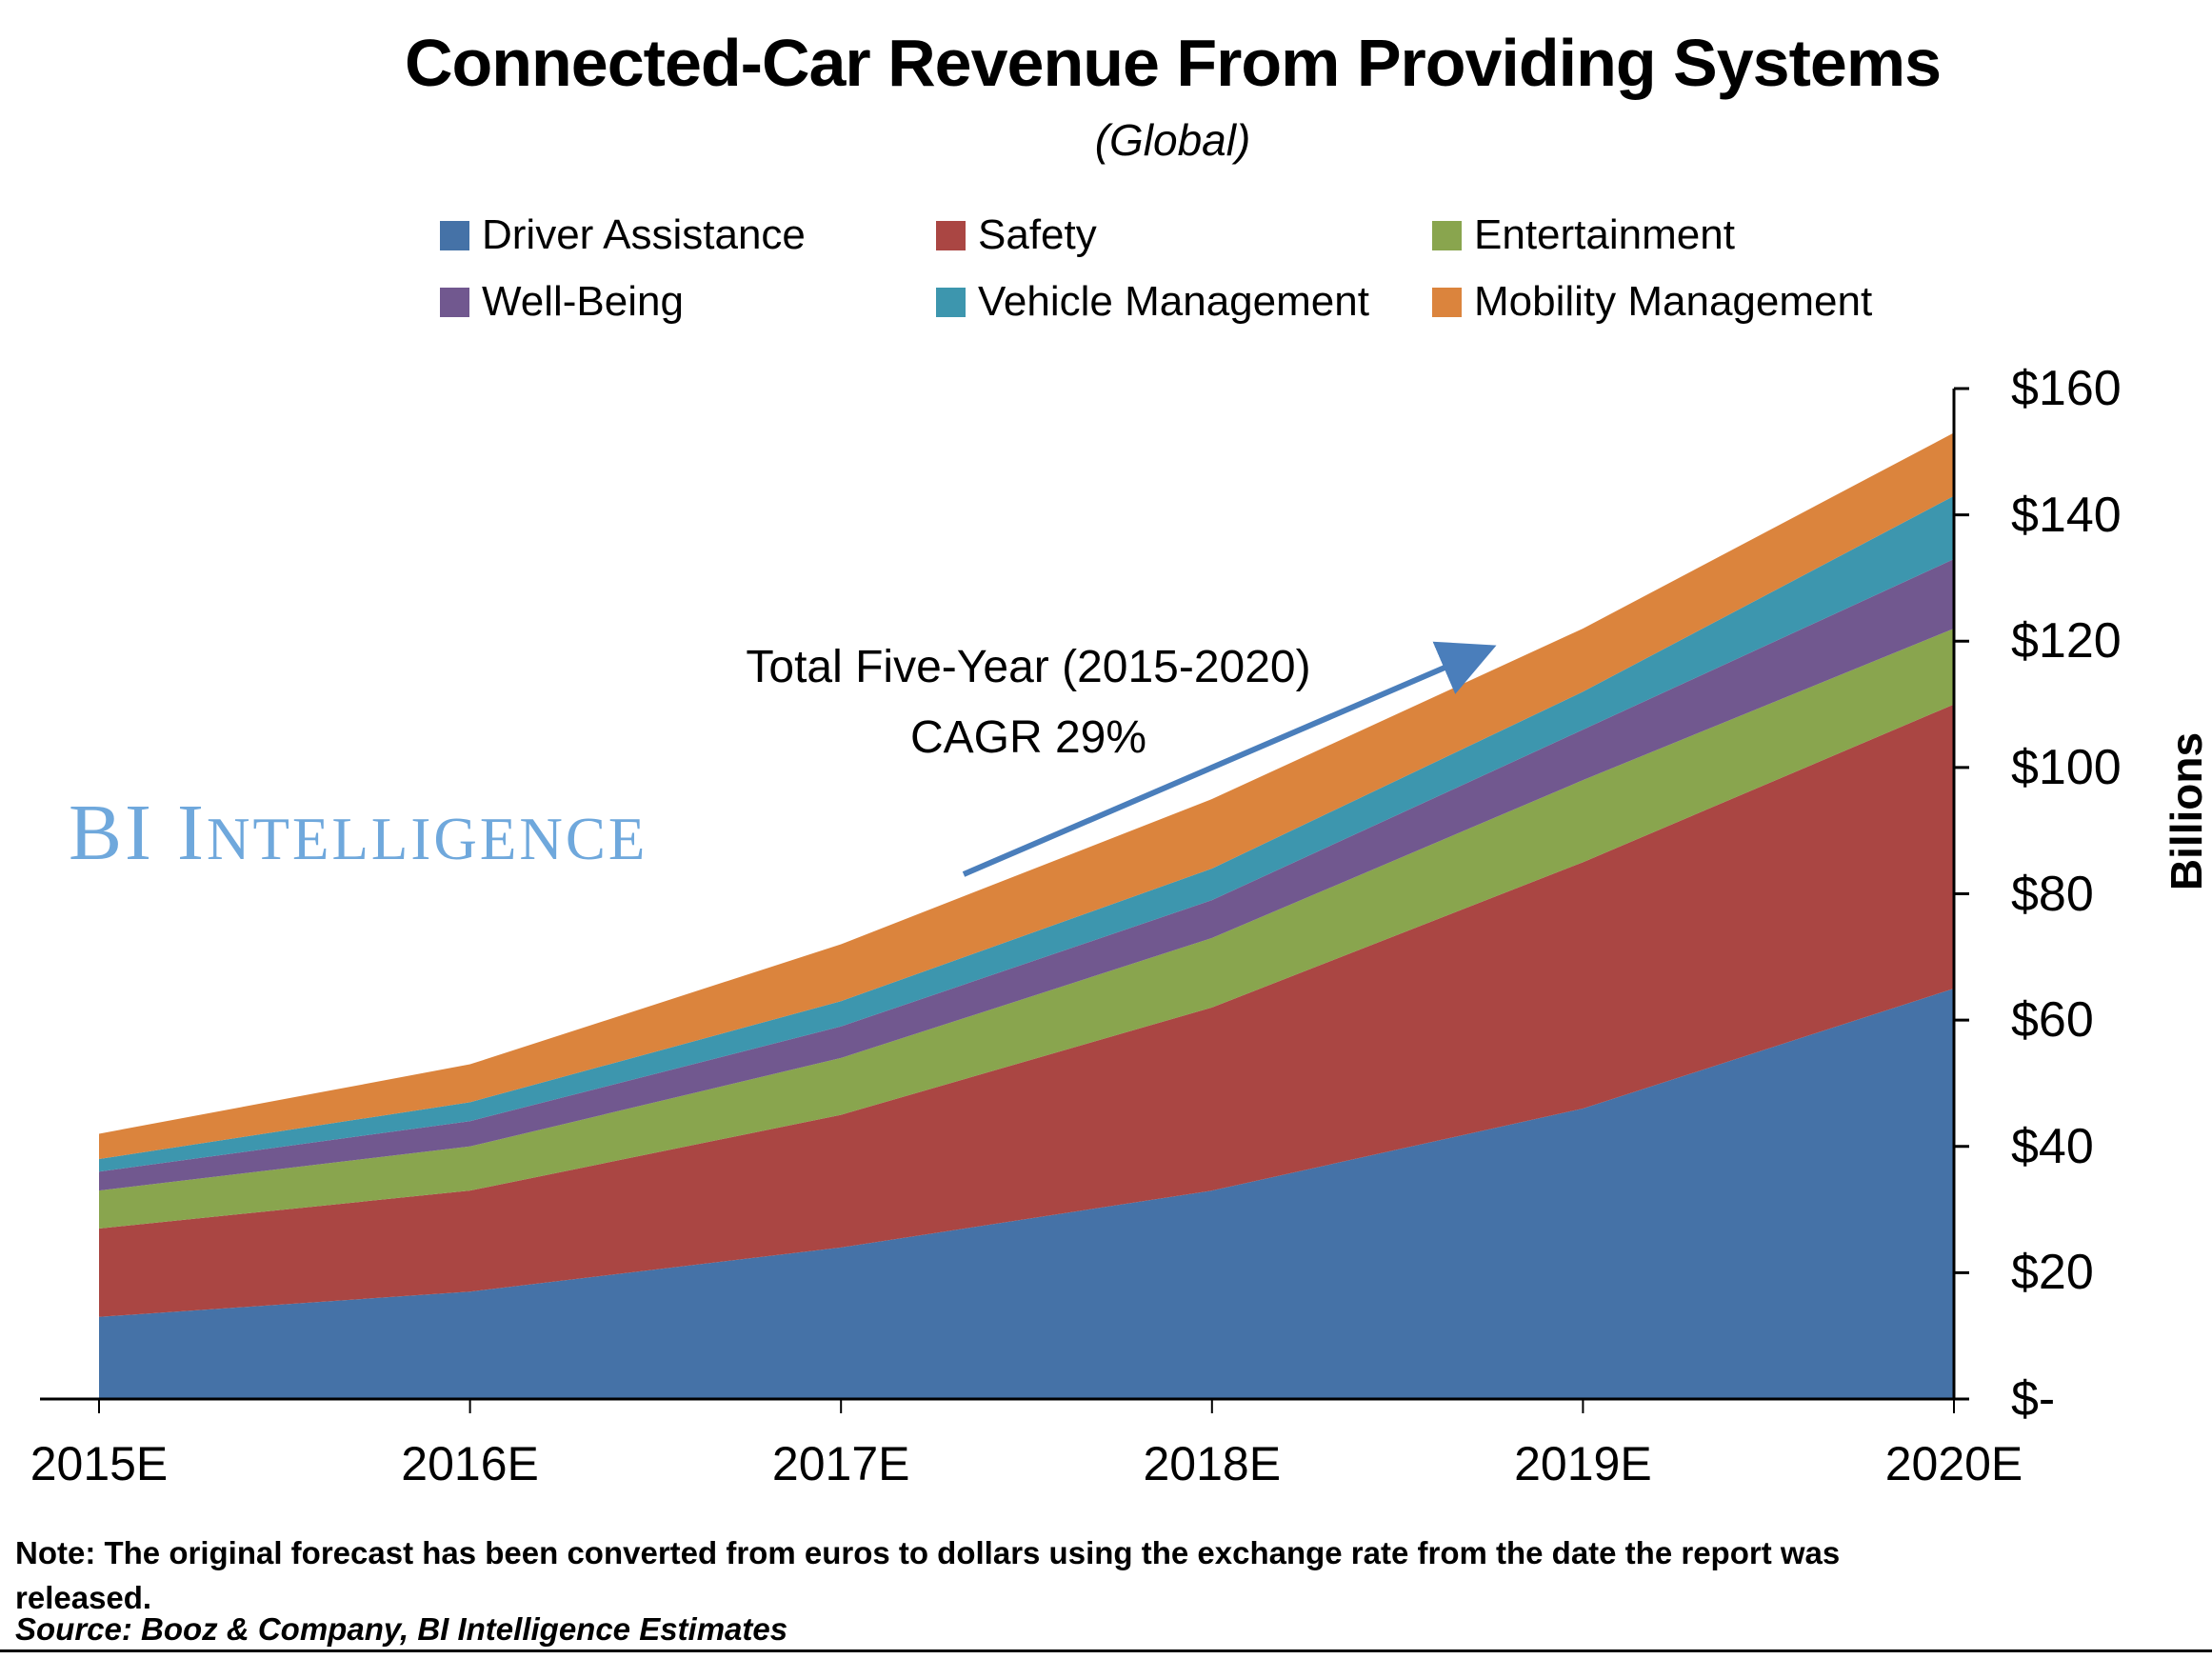 This screenshot has width=2212, height=1659. I want to click on cagr-annotation: Total Five-Year (2015-2020) CAGR 29%, so click(1028, 703).